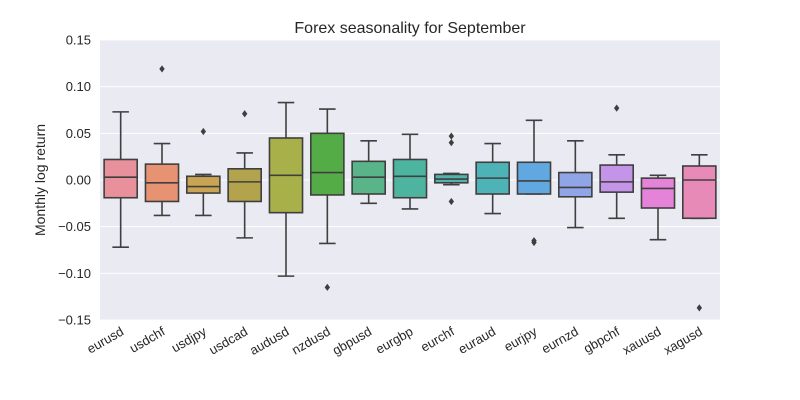 The height and width of the screenshot is (400, 800). I want to click on box-usdchf, so click(162, 141).